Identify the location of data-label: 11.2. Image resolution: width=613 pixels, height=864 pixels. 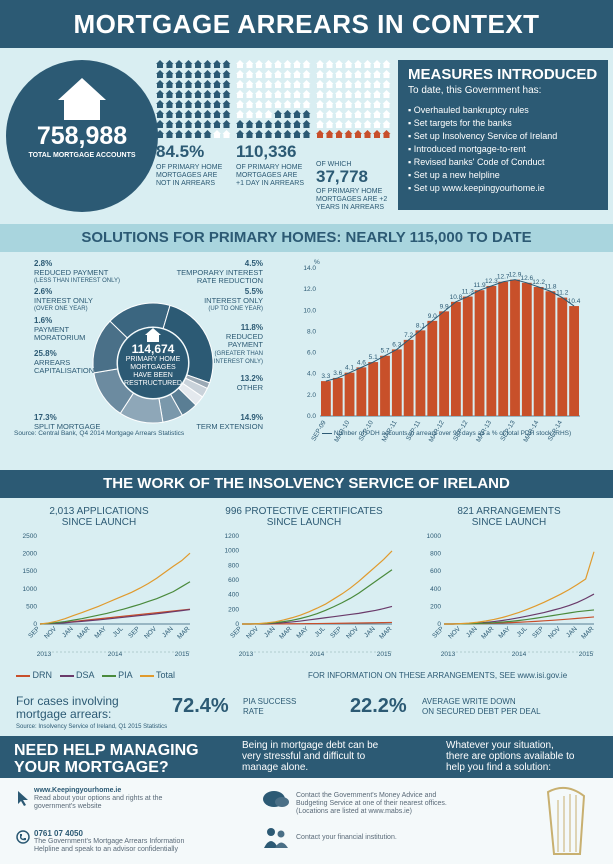
(562, 293).